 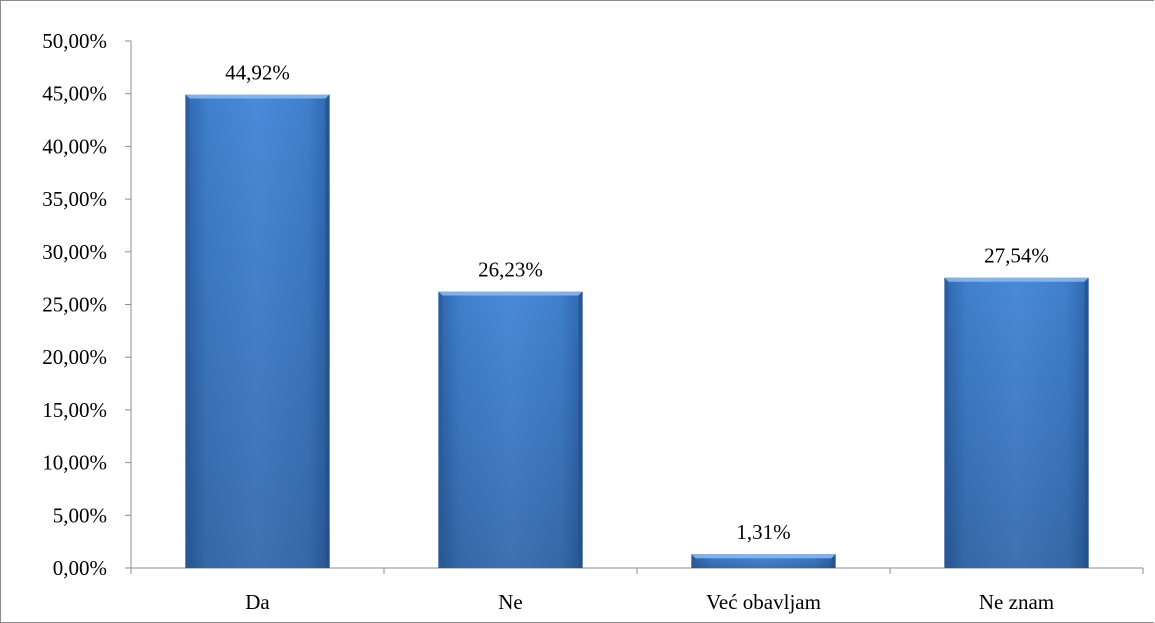 I want to click on y-tick-label: 25,00%, so click(x=74, y=305).